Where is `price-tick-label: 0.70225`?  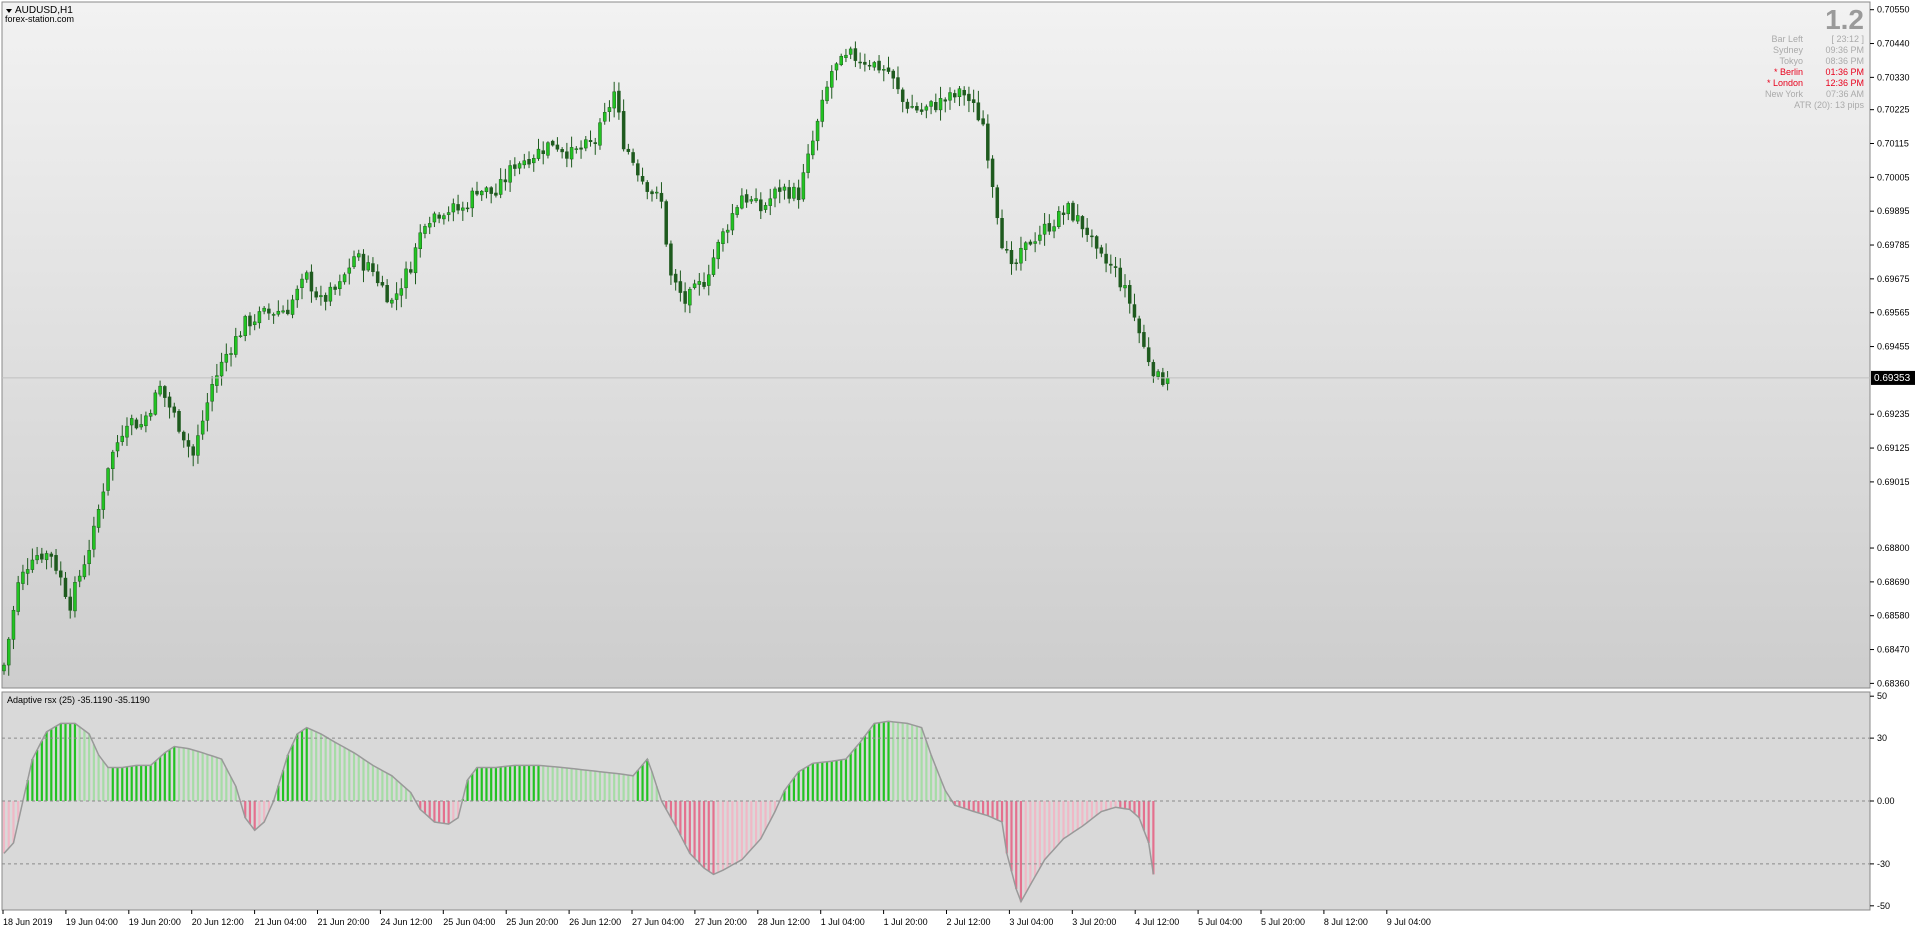
price-tick-label: 0.70225 is located at coordinates (1893, 110).